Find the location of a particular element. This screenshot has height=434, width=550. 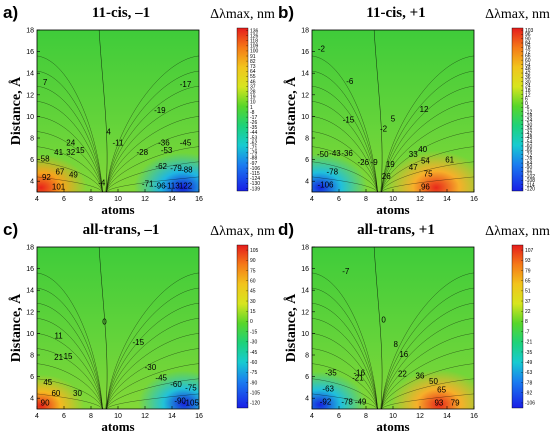

colorbar-tick-label: -45 is located at coordinates (253, 353).